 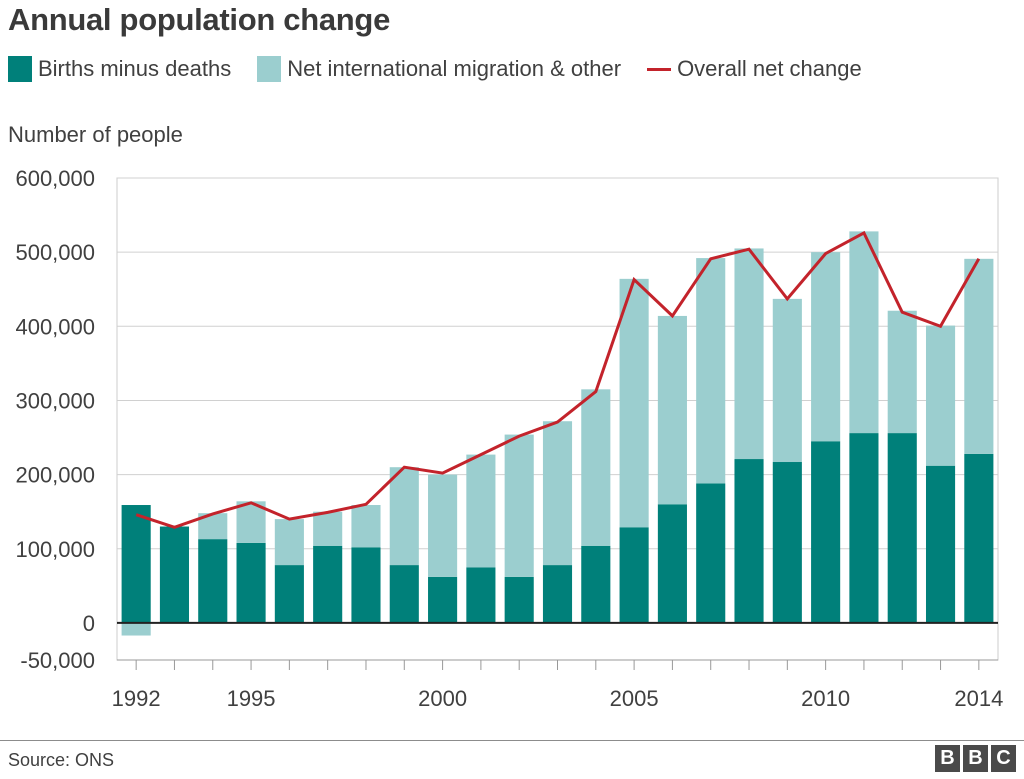 I want to click on bar-births-2008, so click(x=749, y=541).